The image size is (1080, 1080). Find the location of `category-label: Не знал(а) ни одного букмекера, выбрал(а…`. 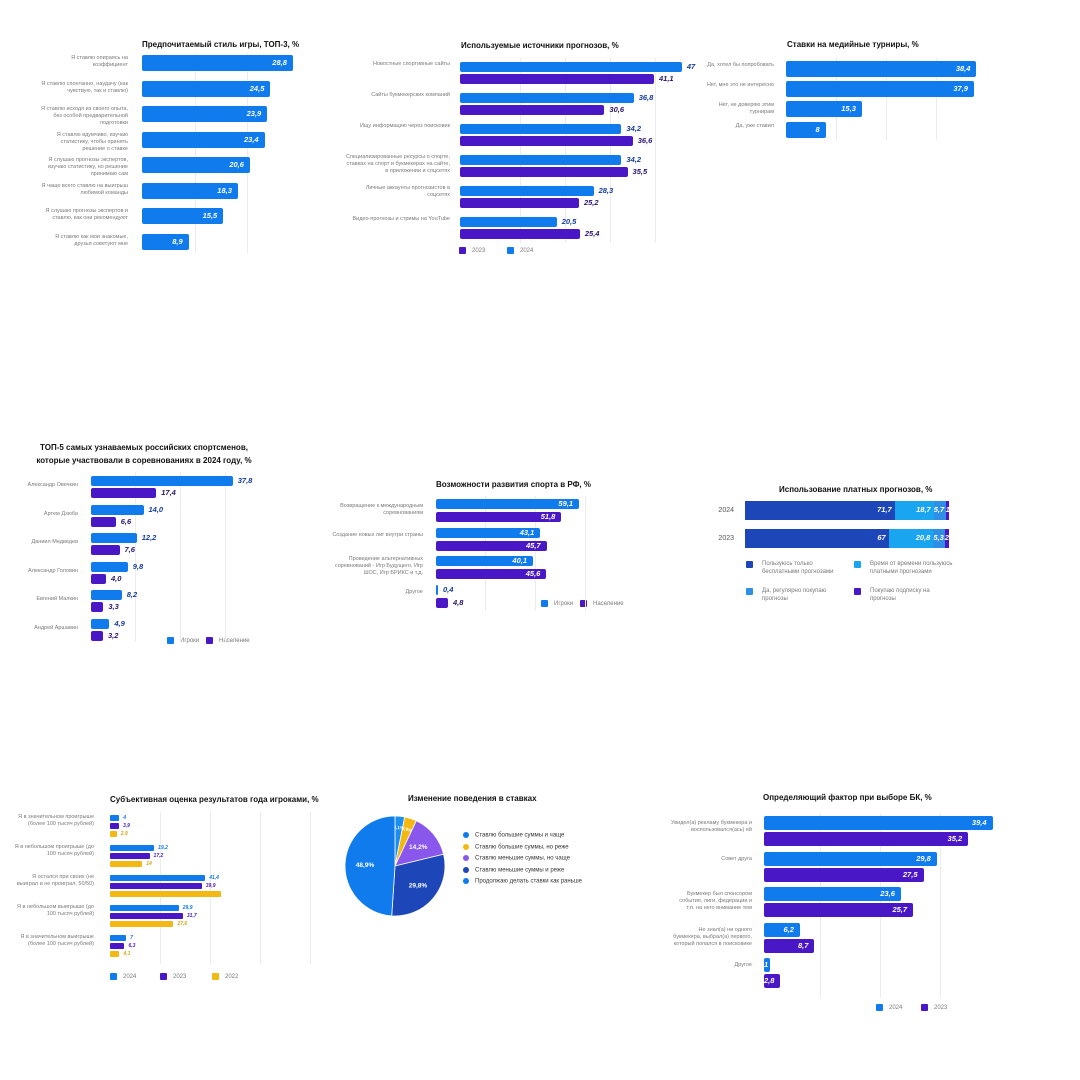

category-label: Не знал(а) ни одного букмекера, выбрал(а… is located at coordinates (712, 936).